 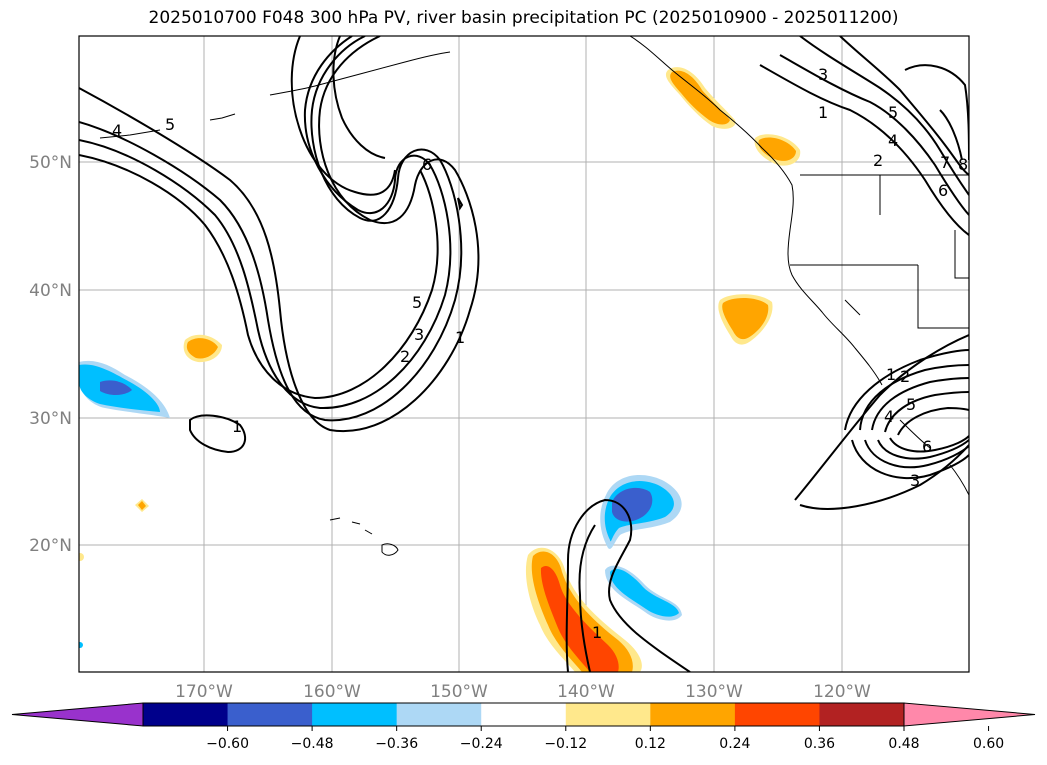 What do you see at coordinates (819, 744) in the screenshot?
I see `colorbar-tick-label: 0.36` at bounding box center [819, 744].